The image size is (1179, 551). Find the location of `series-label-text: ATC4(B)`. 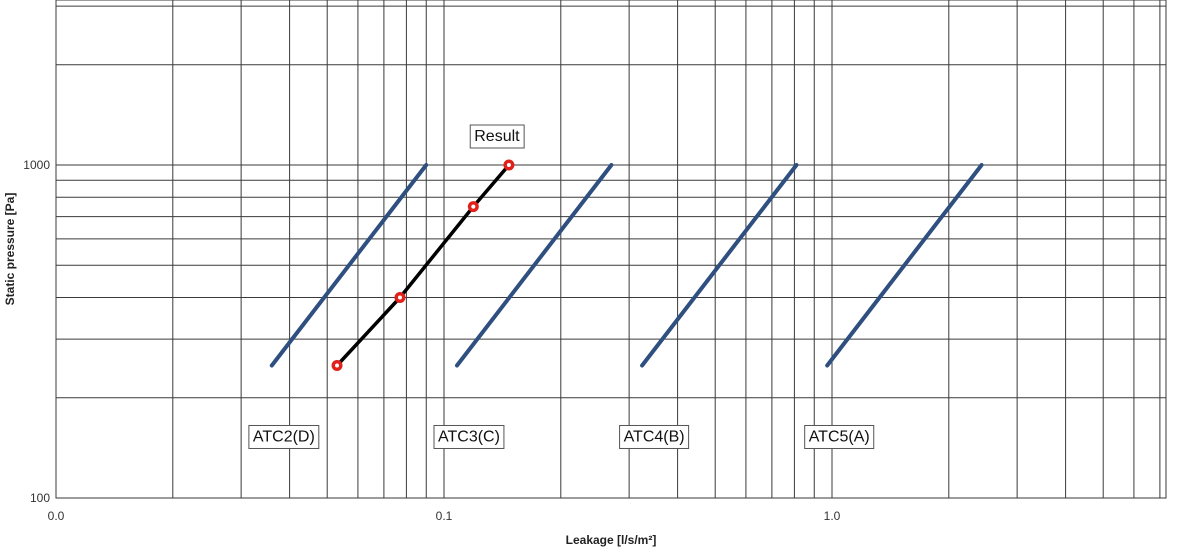

series-label-text: ATC4(B) is located at coordinates (654, 436).